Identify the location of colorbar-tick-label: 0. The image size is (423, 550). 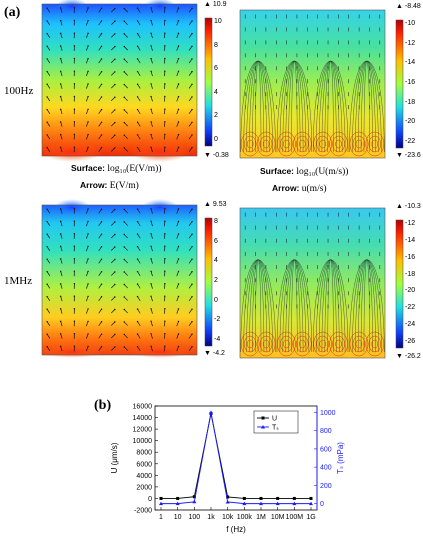
(216, 139).